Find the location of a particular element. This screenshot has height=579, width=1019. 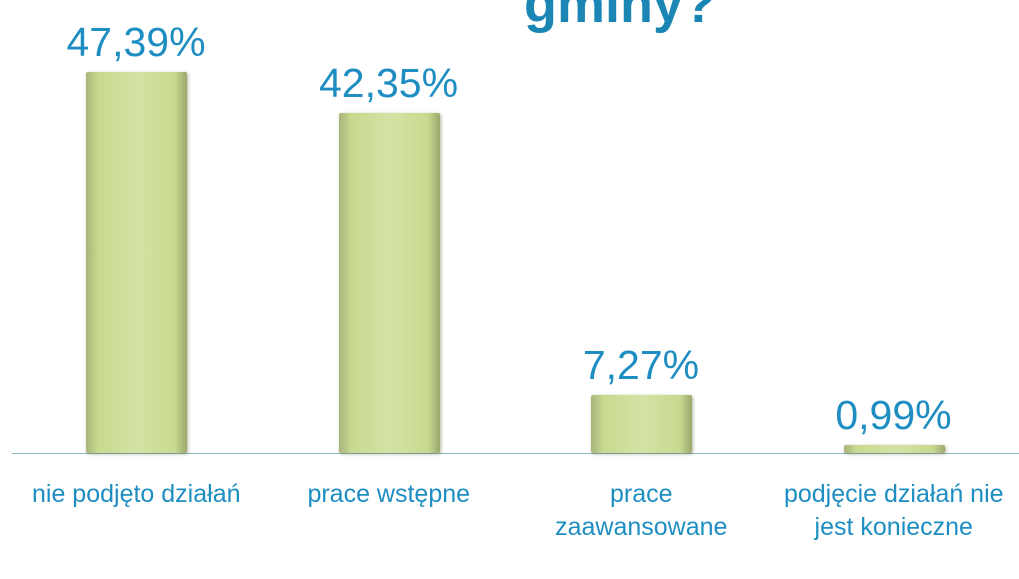

chart-title: gminy? is located at coordinates (619, 17).